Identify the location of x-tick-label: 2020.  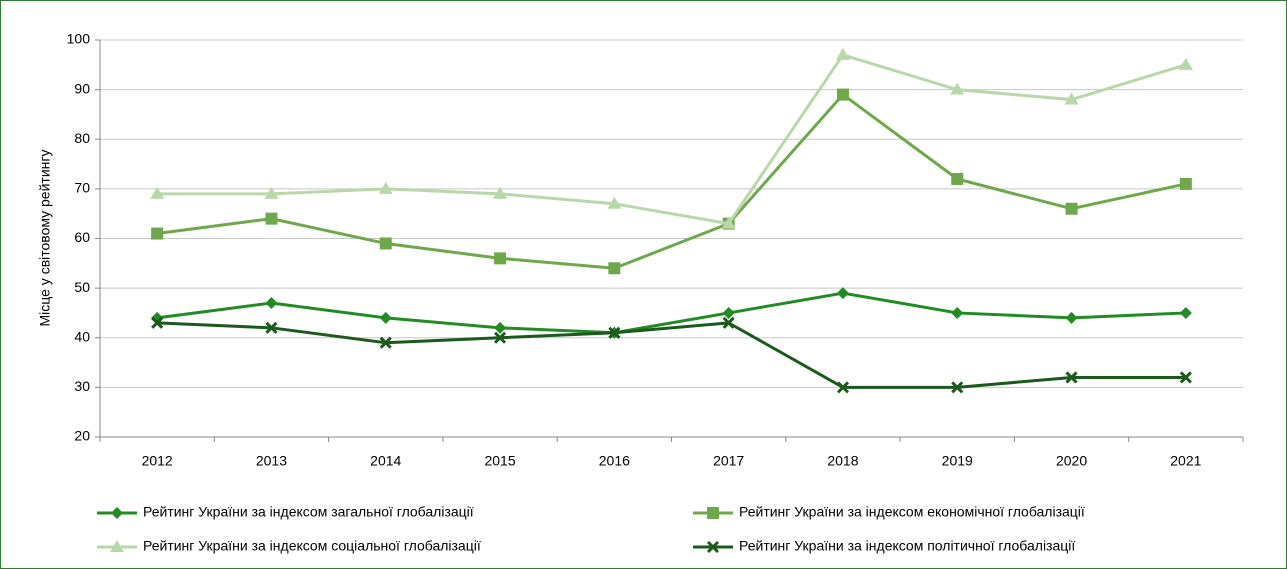
(1071, 461).